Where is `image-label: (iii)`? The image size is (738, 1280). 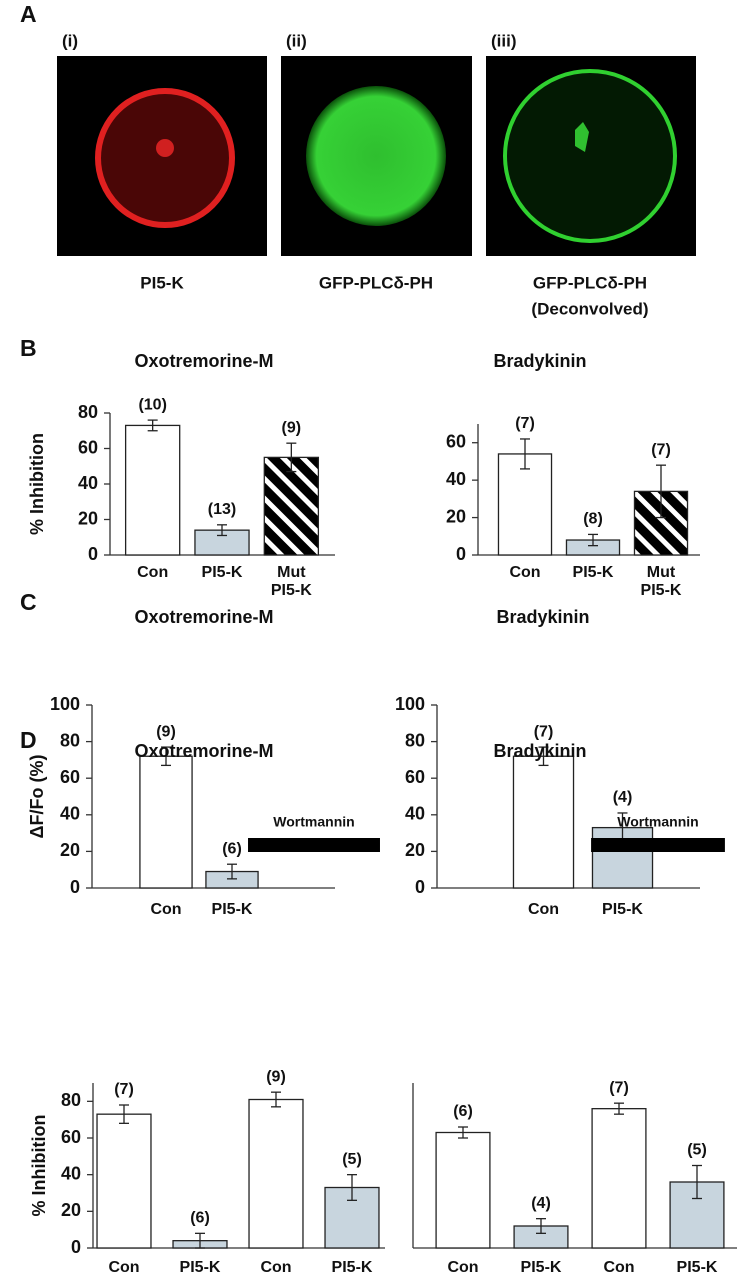 image-label: (iii) is located at coordinates (504, 40).